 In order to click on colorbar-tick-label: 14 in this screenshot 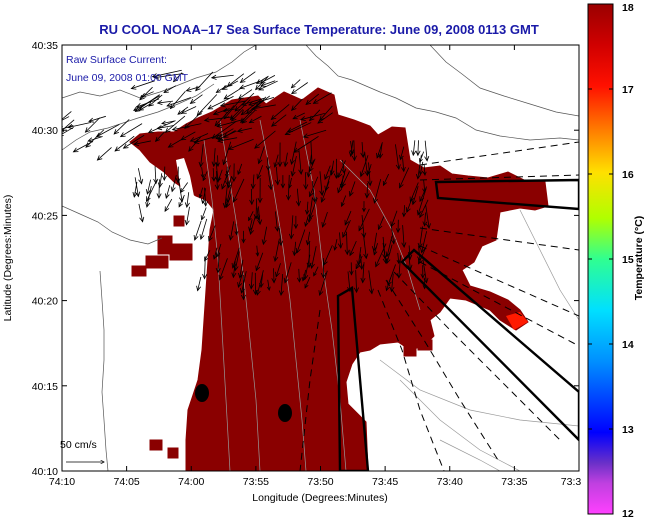, I will do `click(628, 345)`.